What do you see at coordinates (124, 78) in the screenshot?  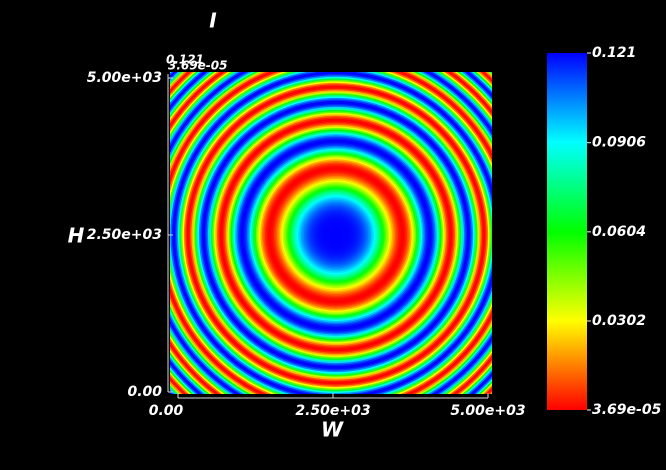 I see `y-tick-label: 5.00e+03` at bounding box center [124, 78].